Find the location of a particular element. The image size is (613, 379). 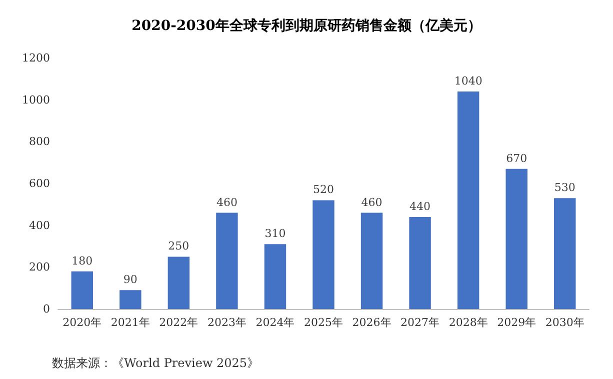

x-tick-label: 2026年 is located at coordinates (372, 322).